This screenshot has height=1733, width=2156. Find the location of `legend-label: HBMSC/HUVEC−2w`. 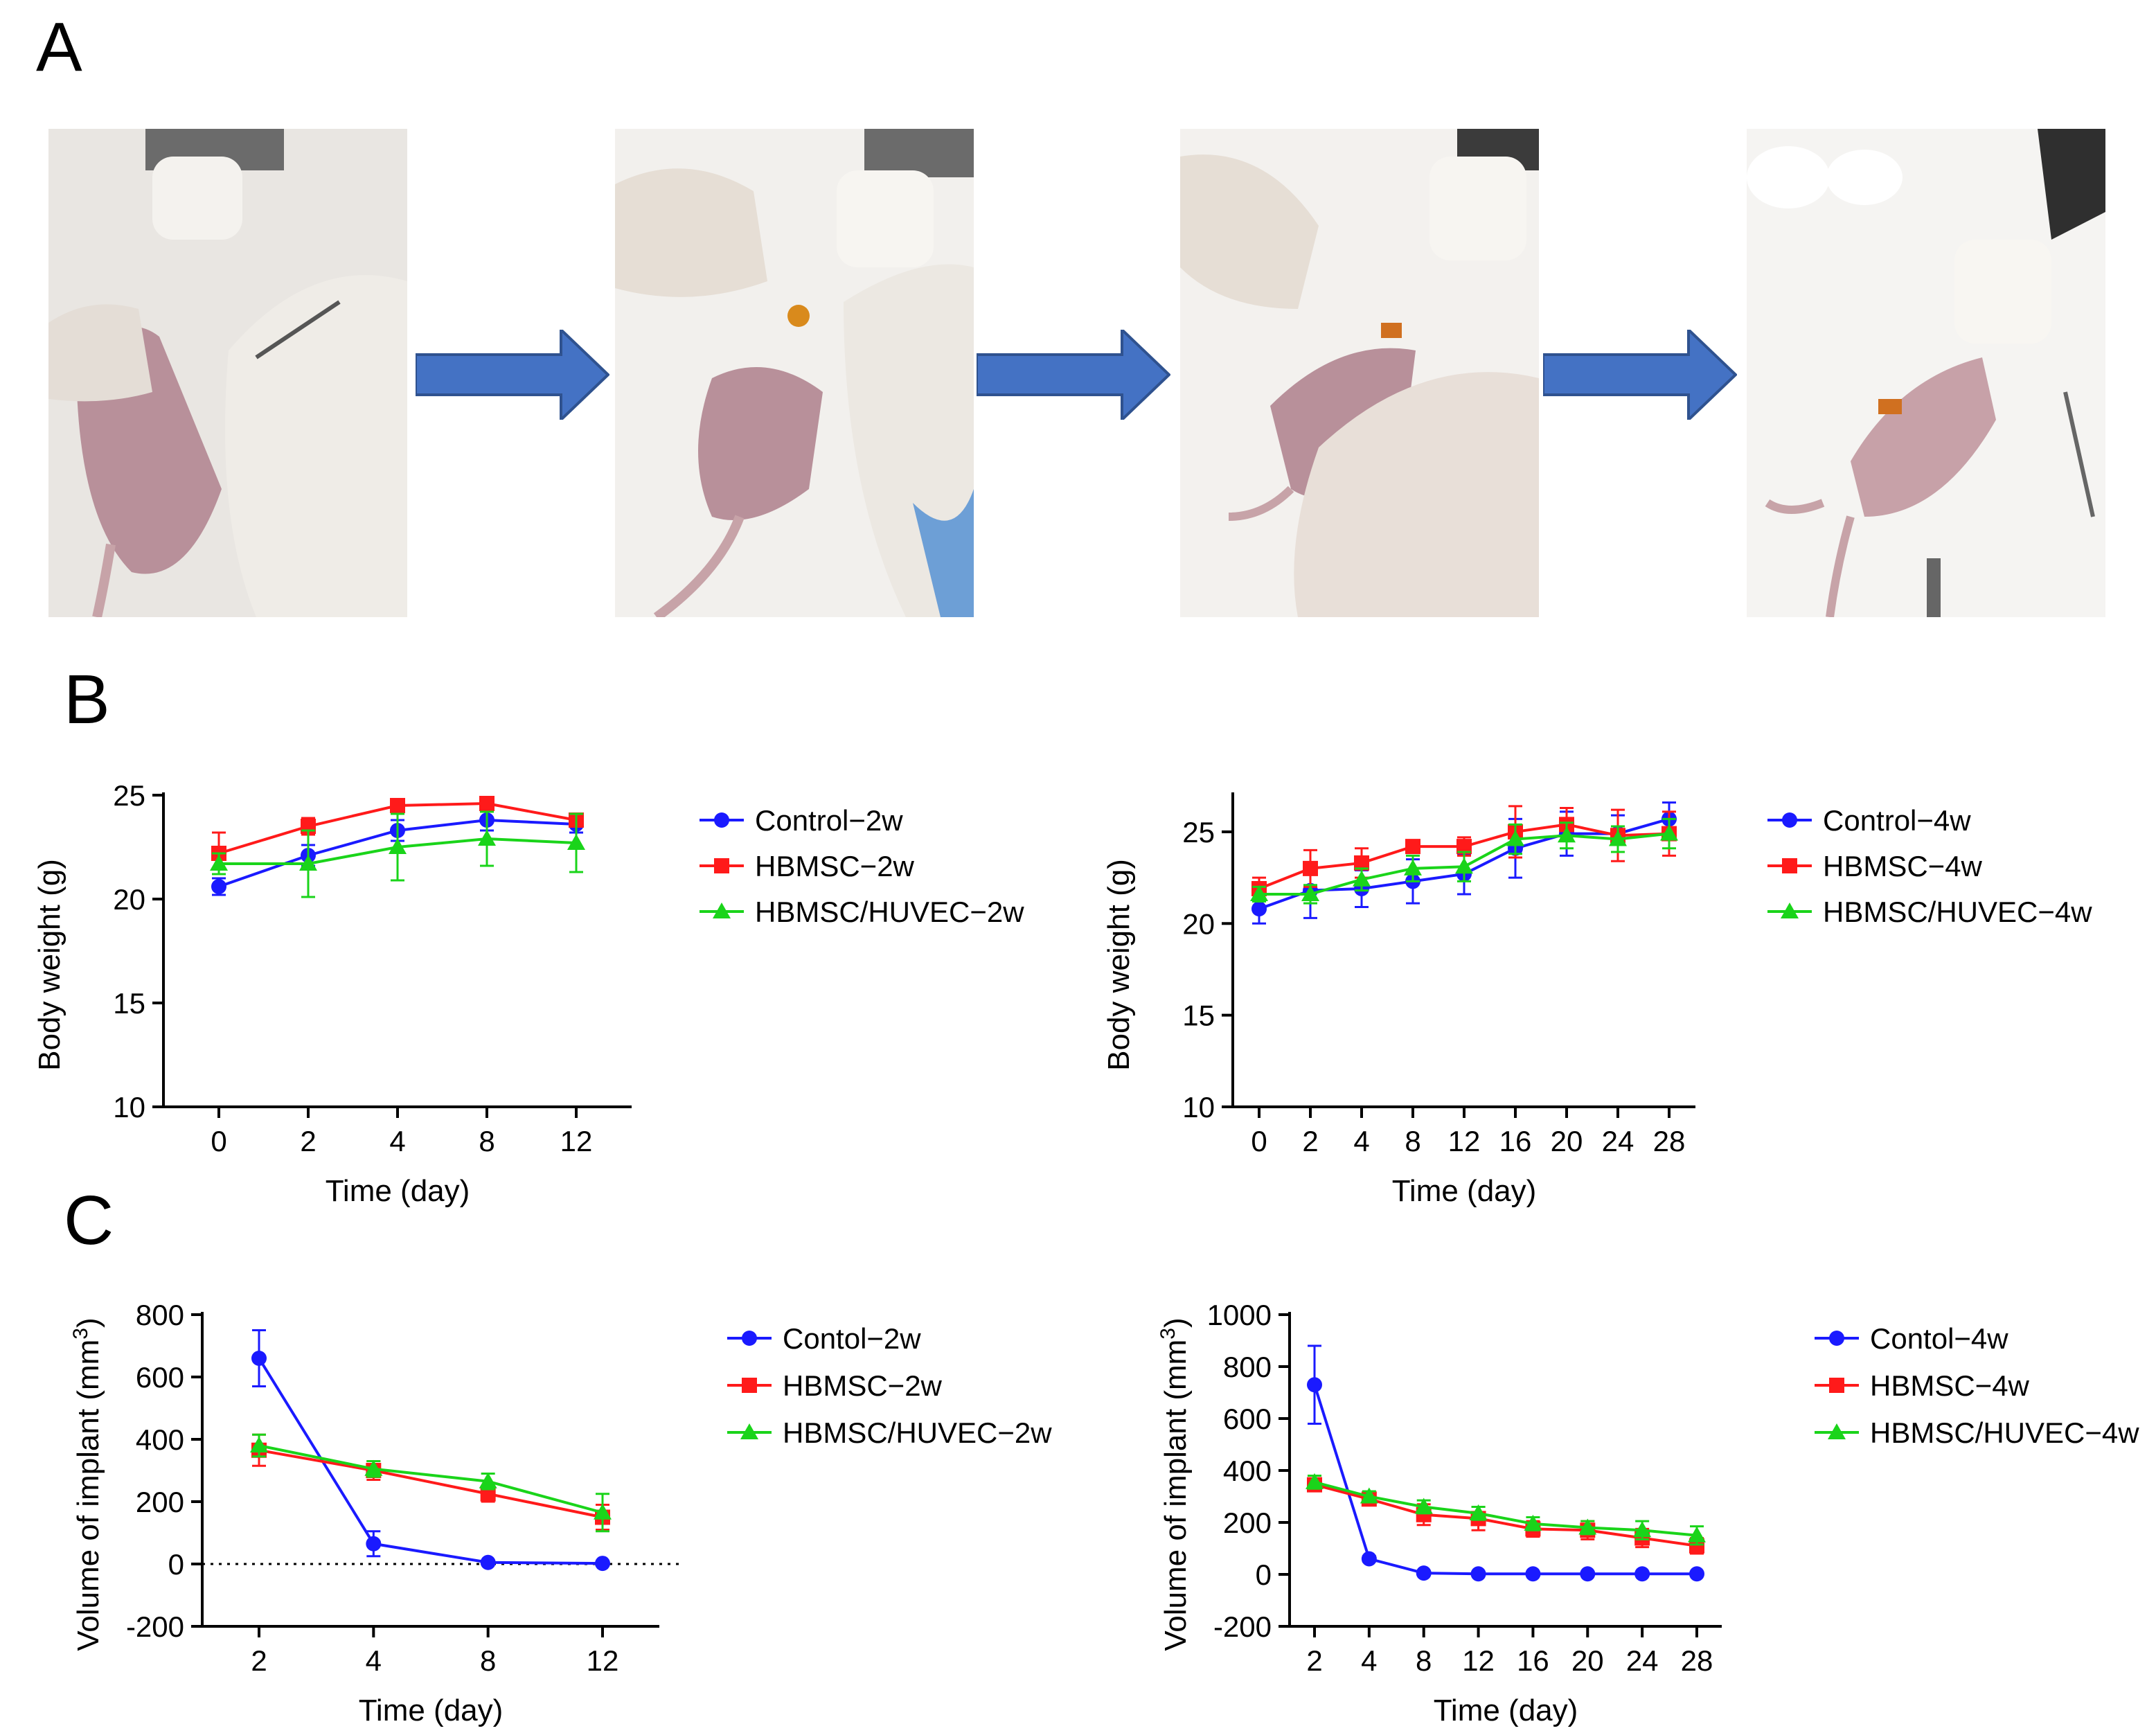

legend-label: HBMSC/HUVEC−2w is located at coordinates (918, 1433).